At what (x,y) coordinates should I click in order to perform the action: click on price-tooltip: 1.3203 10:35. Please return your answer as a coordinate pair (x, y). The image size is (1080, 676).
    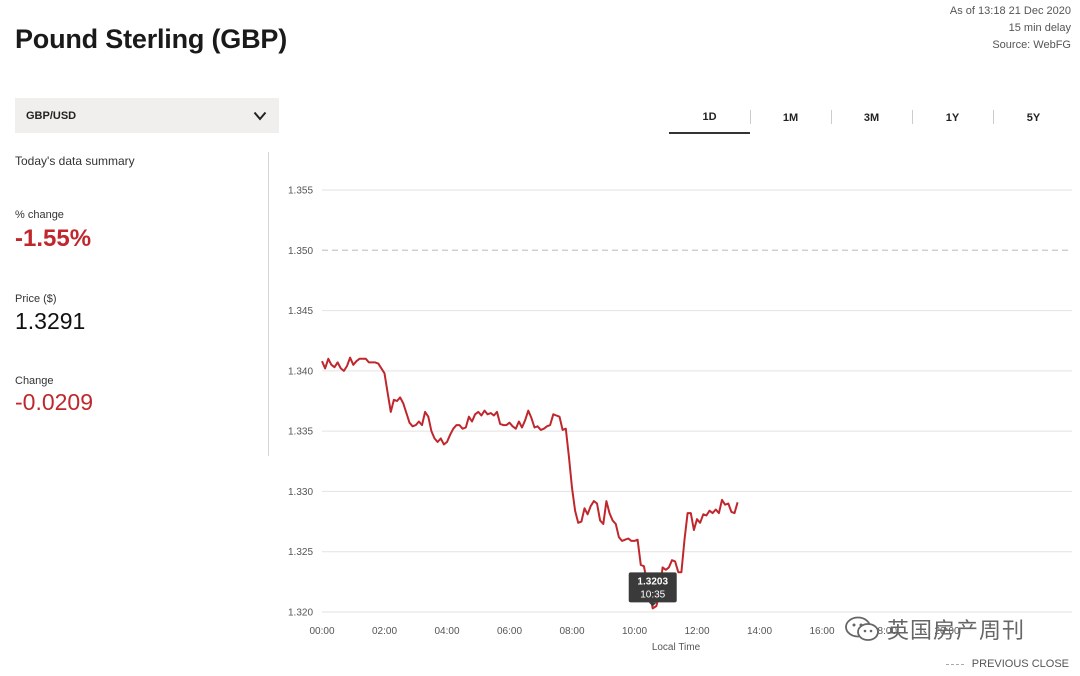
    Looking at the image, I should click on (652, 589).